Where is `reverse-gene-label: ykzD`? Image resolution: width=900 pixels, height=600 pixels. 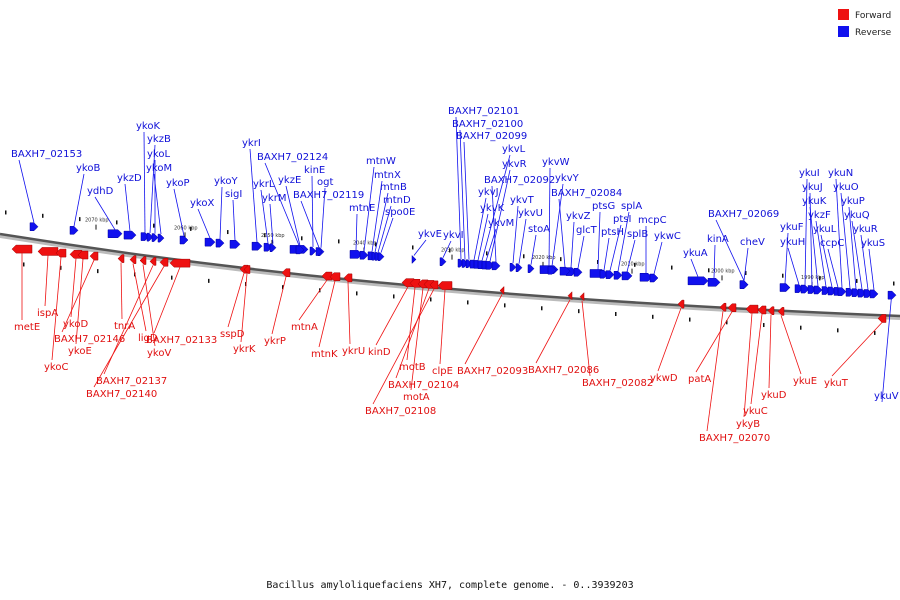 reverse-gene-label: ykzD is located at coordinates (129, 178).